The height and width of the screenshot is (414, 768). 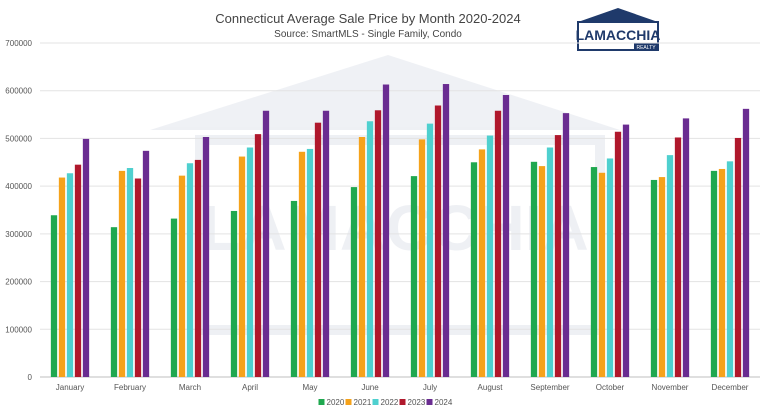 What do you see at coordinates (18, 91) in the screenshot?
I see `y-tick-label: 600000` at bounding box center [18, 91].